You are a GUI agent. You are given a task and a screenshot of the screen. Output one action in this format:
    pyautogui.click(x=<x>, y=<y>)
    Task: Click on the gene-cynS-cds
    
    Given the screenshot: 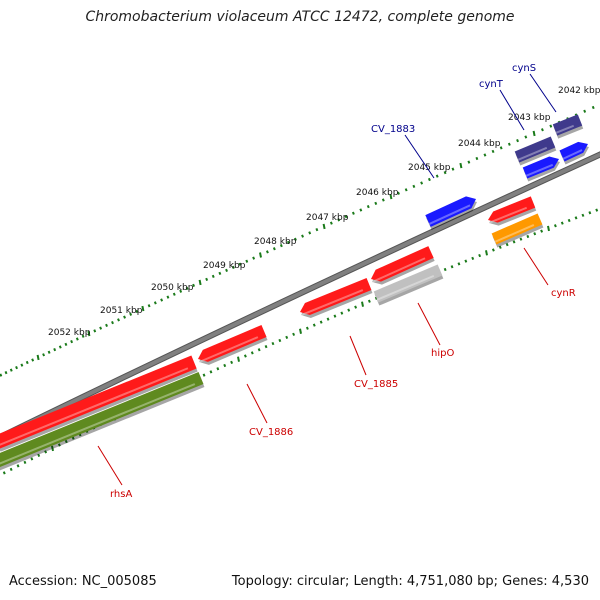 What is the action you would take?
    pyautogui.click(x=574, y=153)
    